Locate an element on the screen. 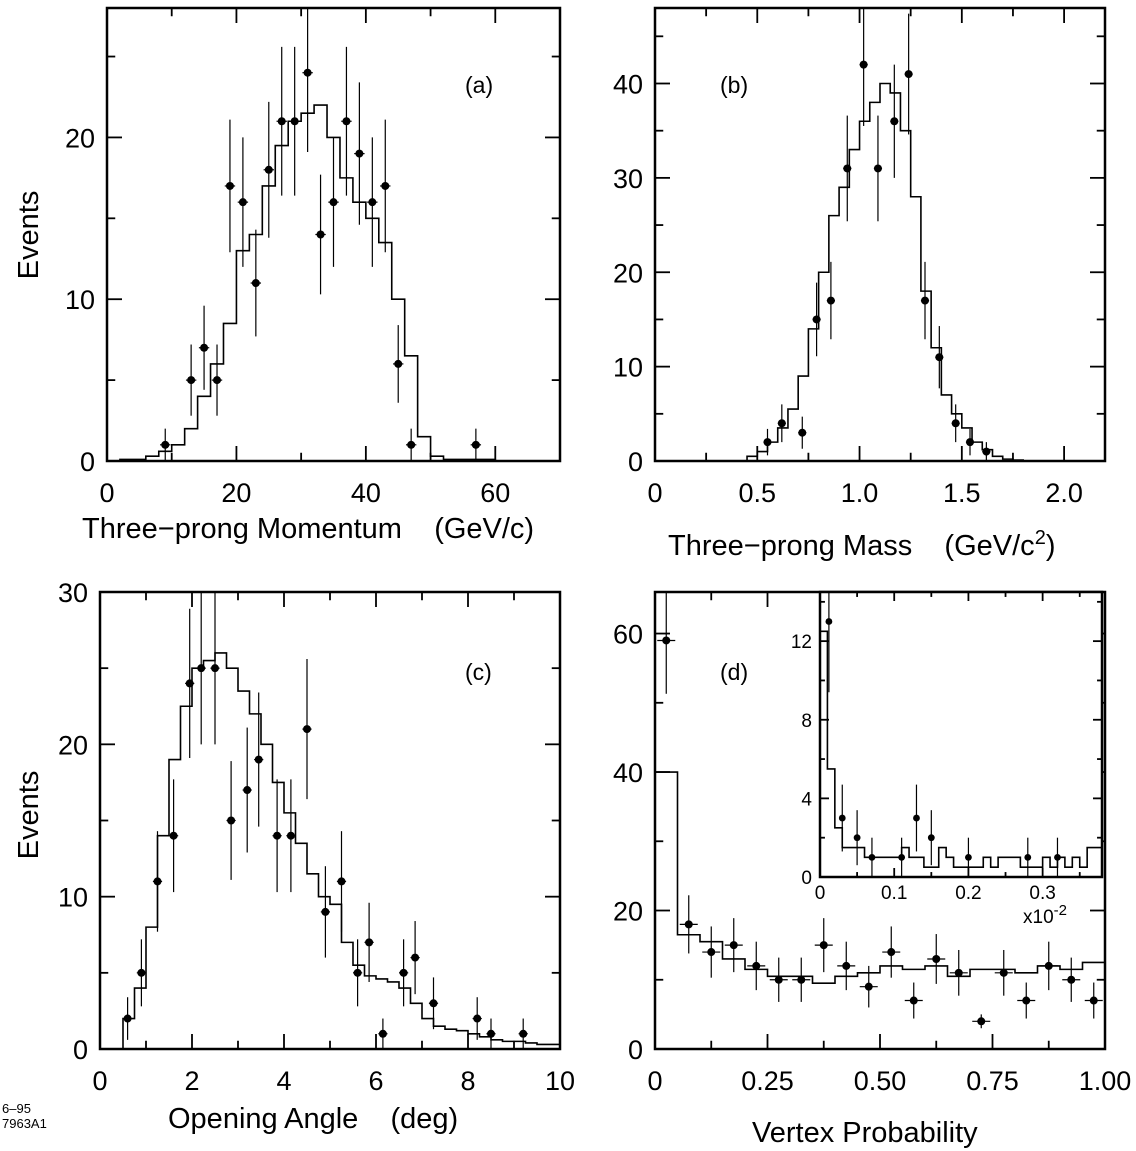 Image resolution: width=1136 pixels, height=1151 pixels. panel-b-xtick-label-2: 1.0 is located at coordinates (860, 493).